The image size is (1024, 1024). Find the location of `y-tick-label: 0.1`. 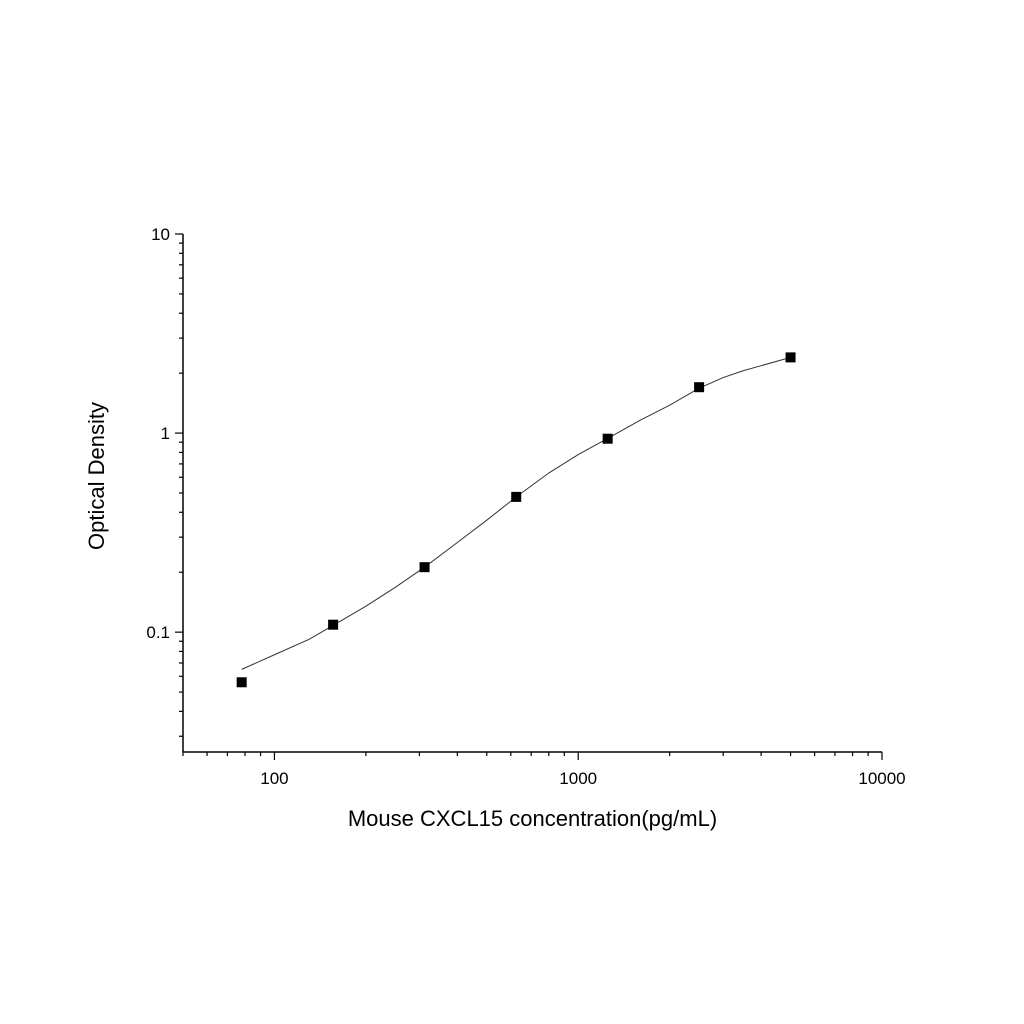

y-tick-label: 0.1 is located at coordinates (158, 632).